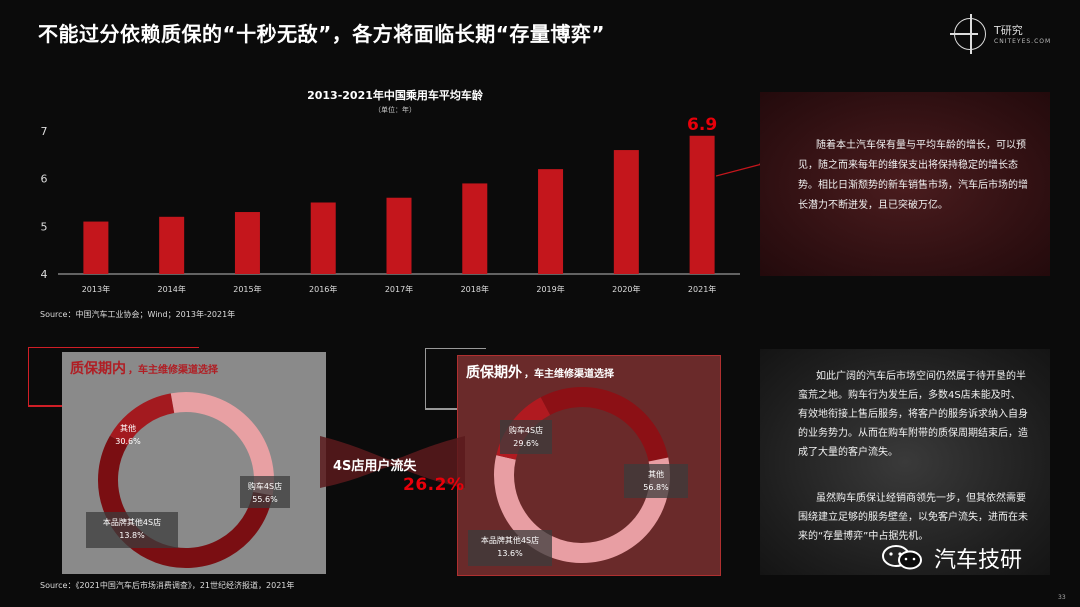 The width and height of the screenshot is (1080, 607). What do you see at coordinates (434, 485) in the screenshot?
I see `loss-value: 26.2%` at bounding box center [434, 485].